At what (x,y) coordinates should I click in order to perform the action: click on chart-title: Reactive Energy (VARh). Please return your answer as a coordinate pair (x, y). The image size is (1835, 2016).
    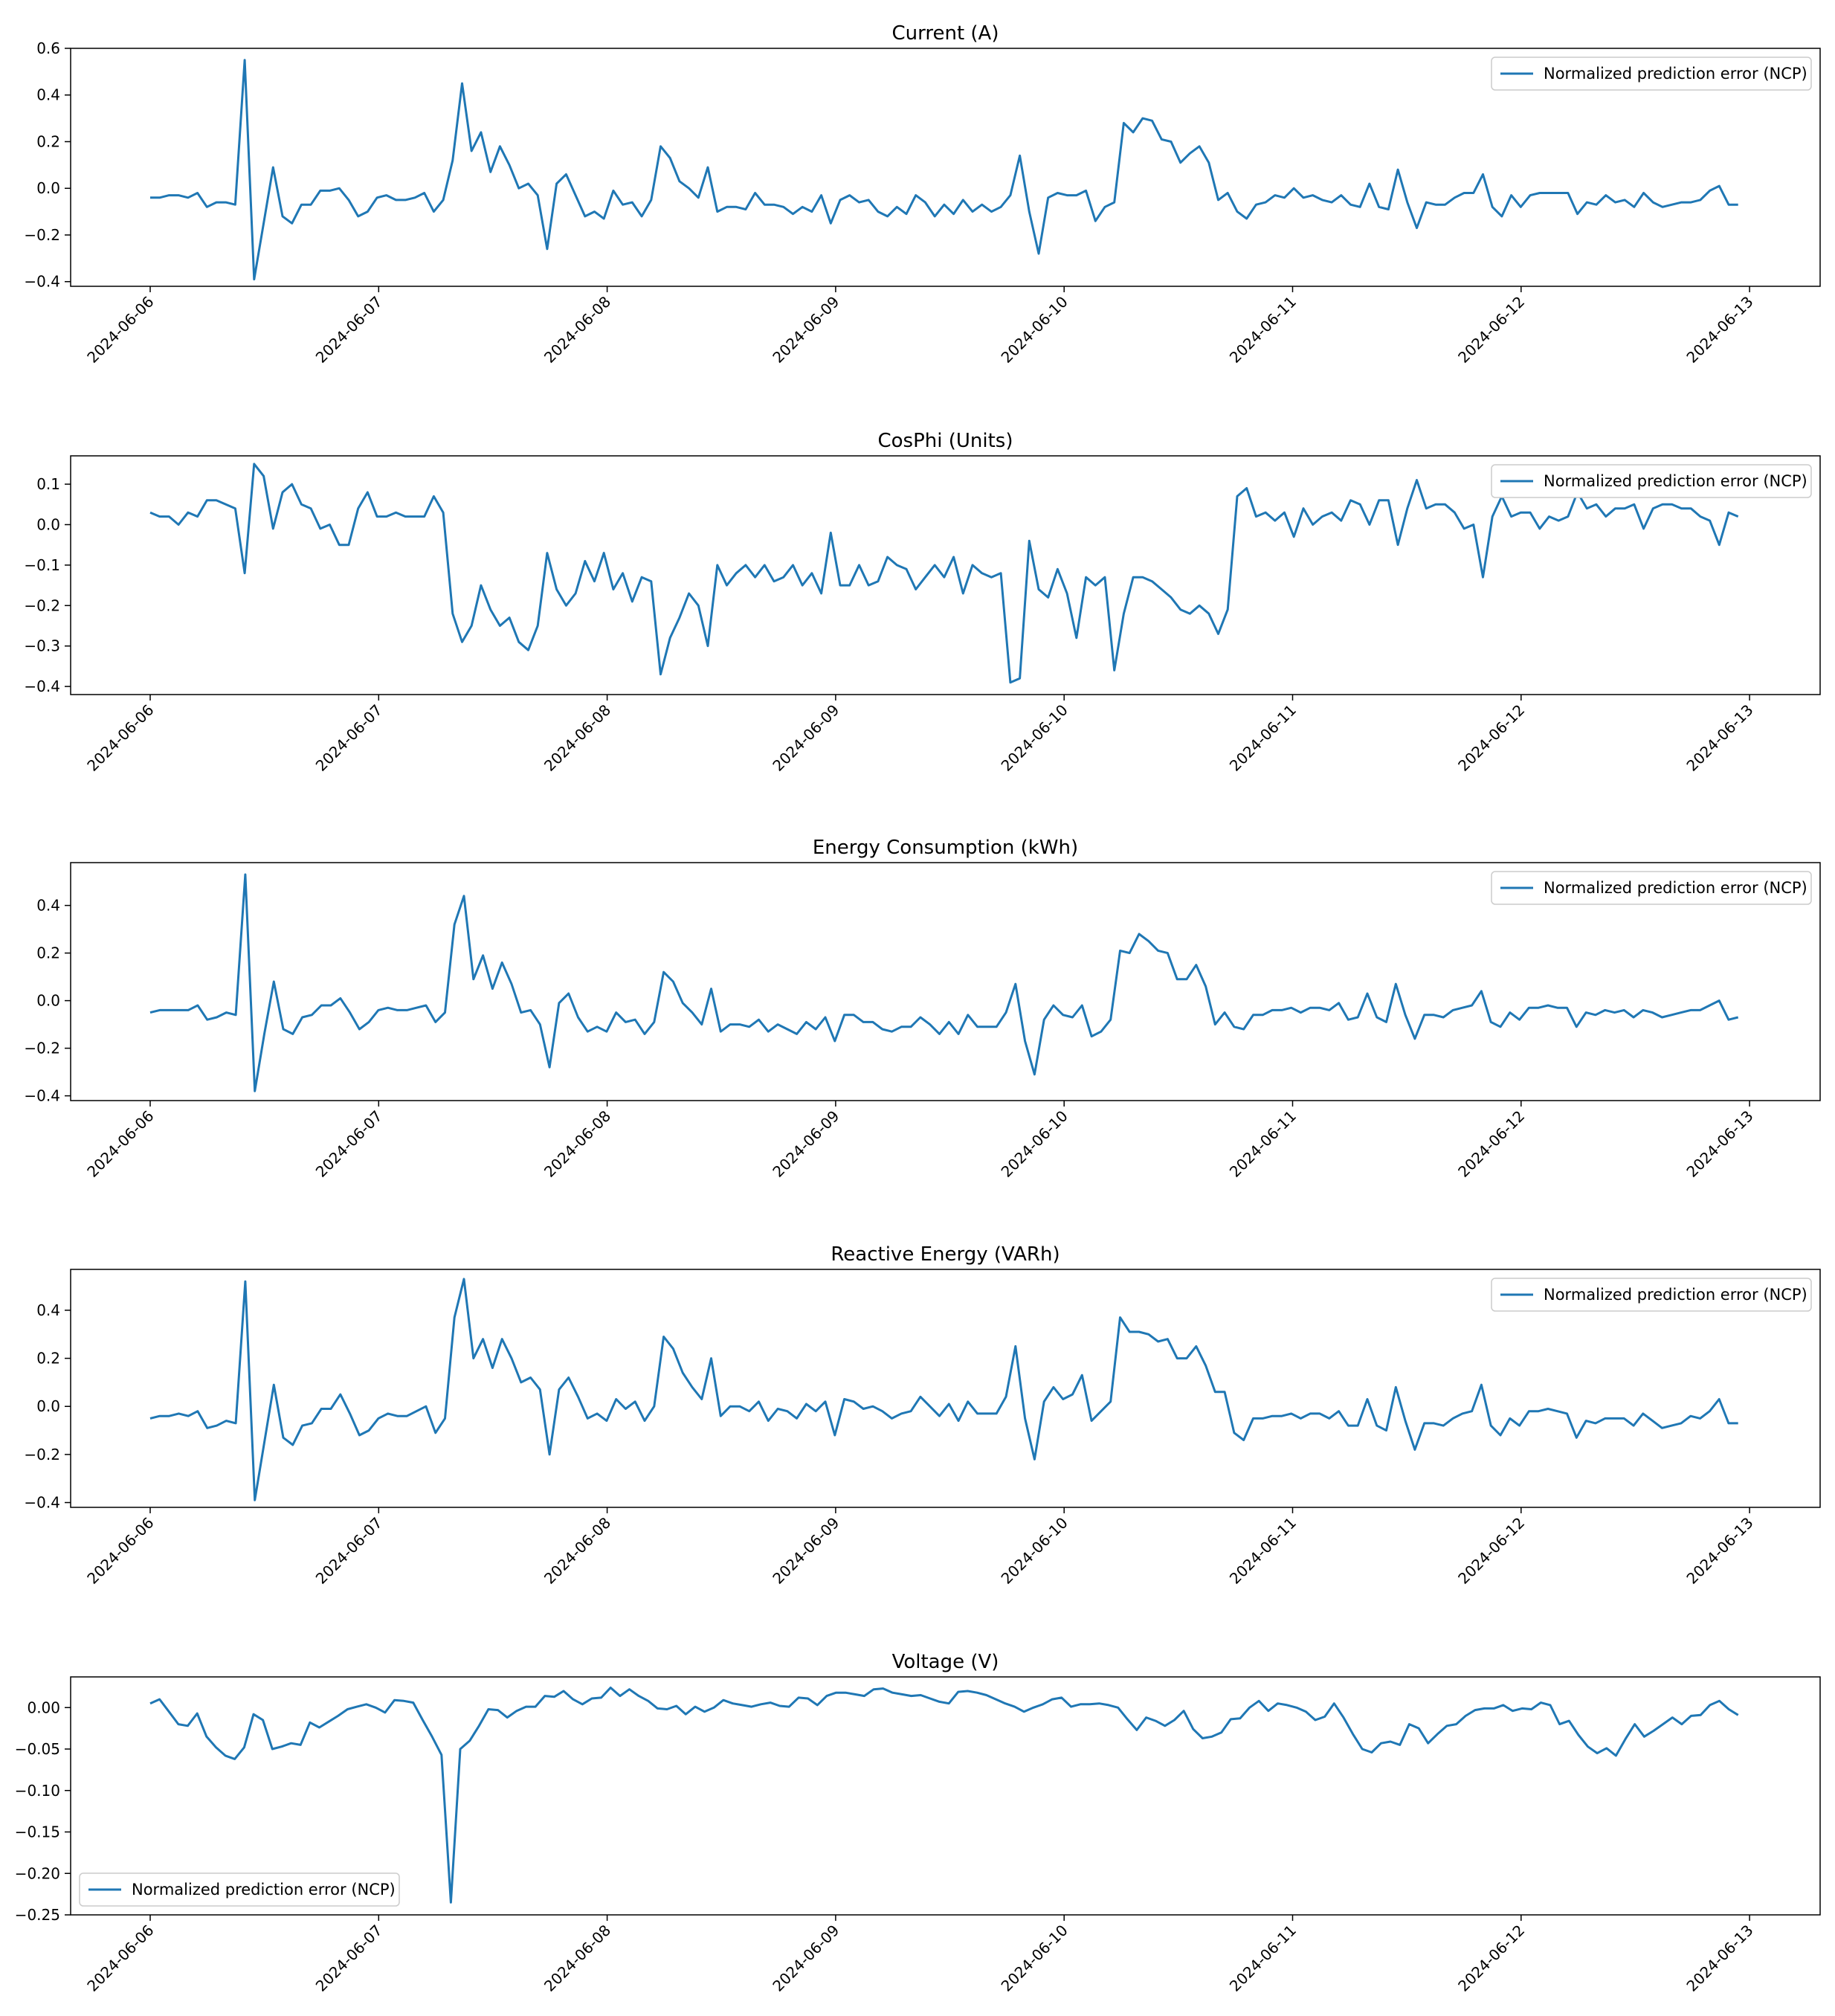
    Looking at the image, I should click on (946, 1254).